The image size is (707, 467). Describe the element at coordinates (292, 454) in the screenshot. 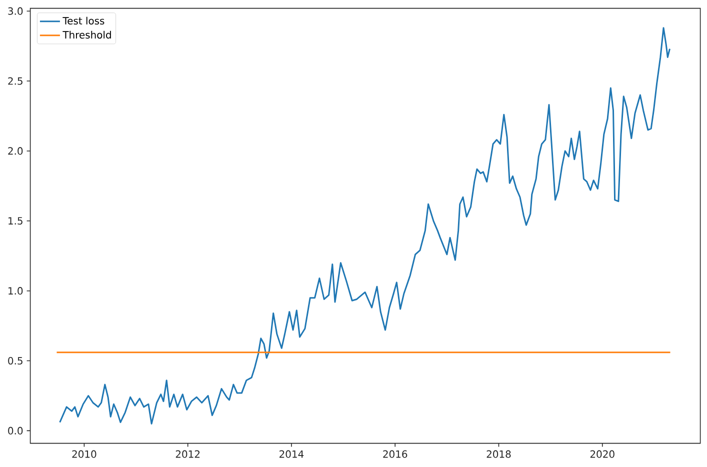

I see `x-tick-label: 2014` at that location.